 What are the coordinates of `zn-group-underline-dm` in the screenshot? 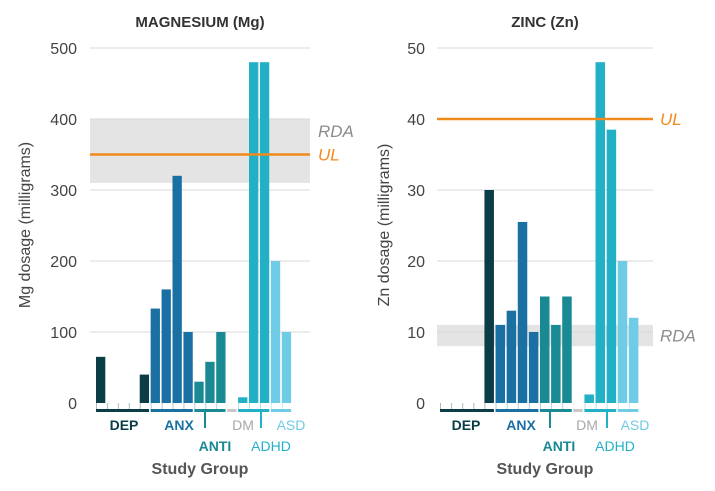 It's located at (578, 410).